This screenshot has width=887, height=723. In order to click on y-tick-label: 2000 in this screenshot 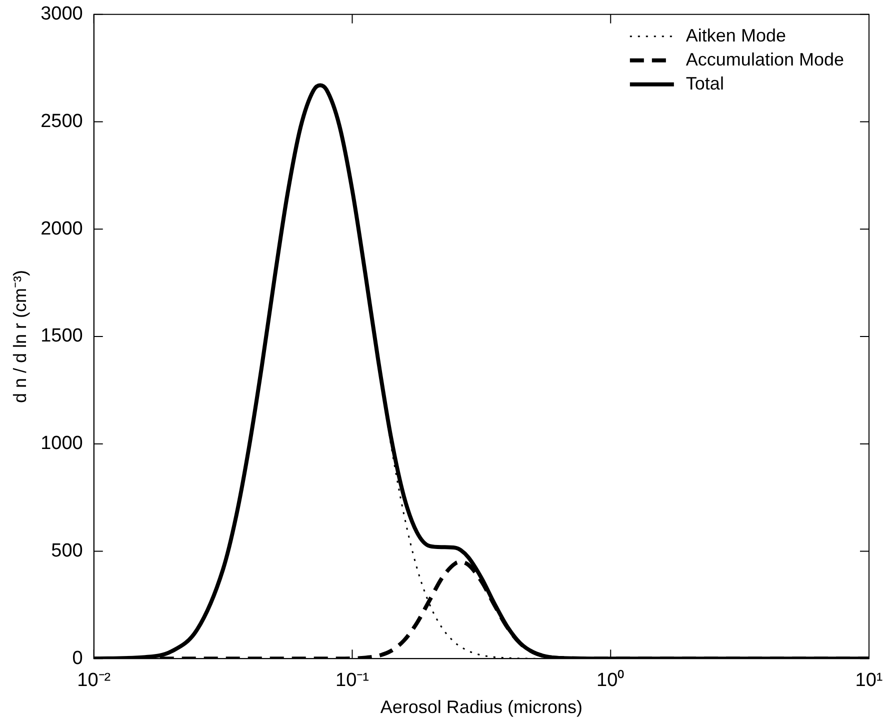, I will do `click(61, 229)`.